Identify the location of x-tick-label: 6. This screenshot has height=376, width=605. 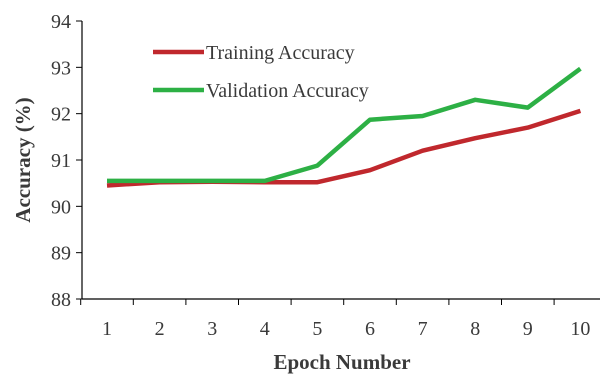
(370, 329).